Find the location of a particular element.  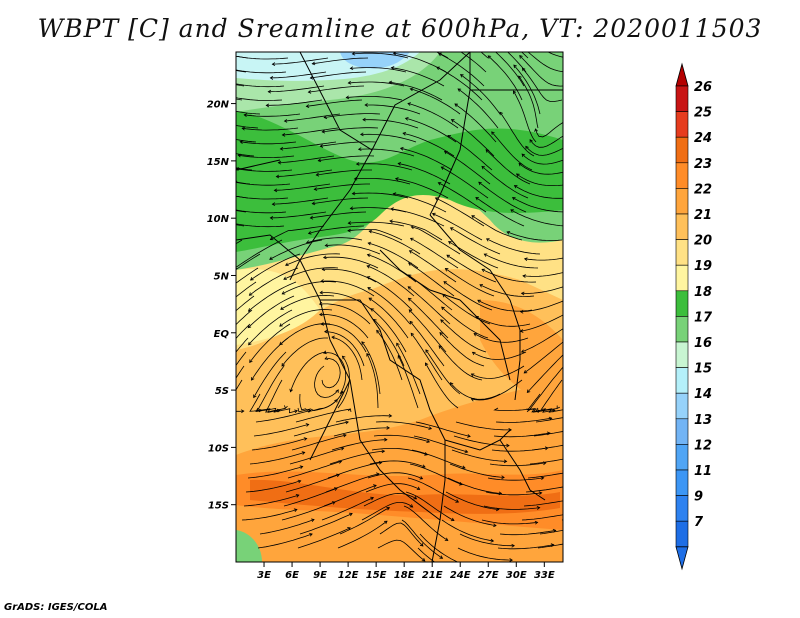

colorbar-label: 7 is located at coordinates (699, 522).